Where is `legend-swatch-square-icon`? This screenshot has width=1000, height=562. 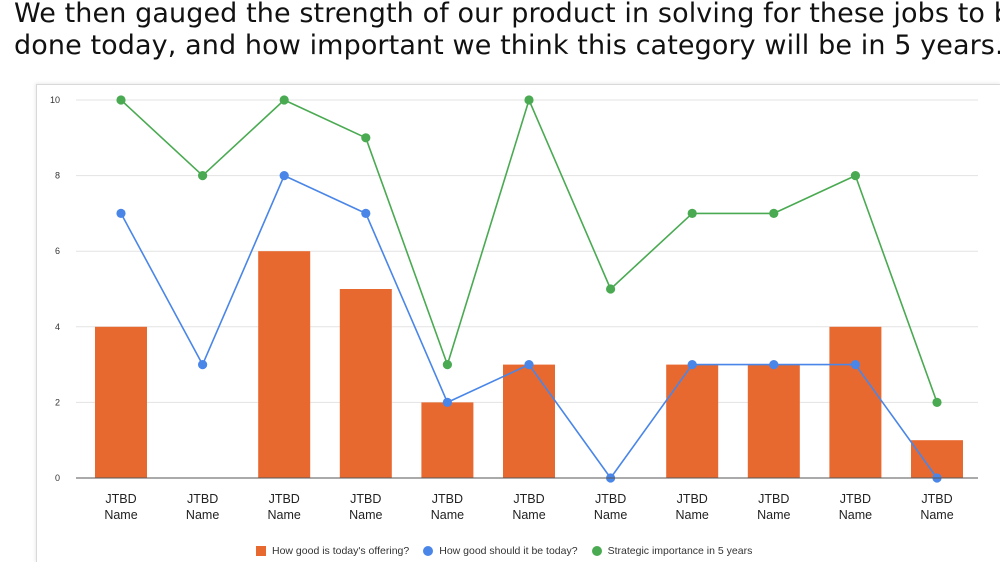
legend-swatch-square-icon is located at coordinates (261, 551).